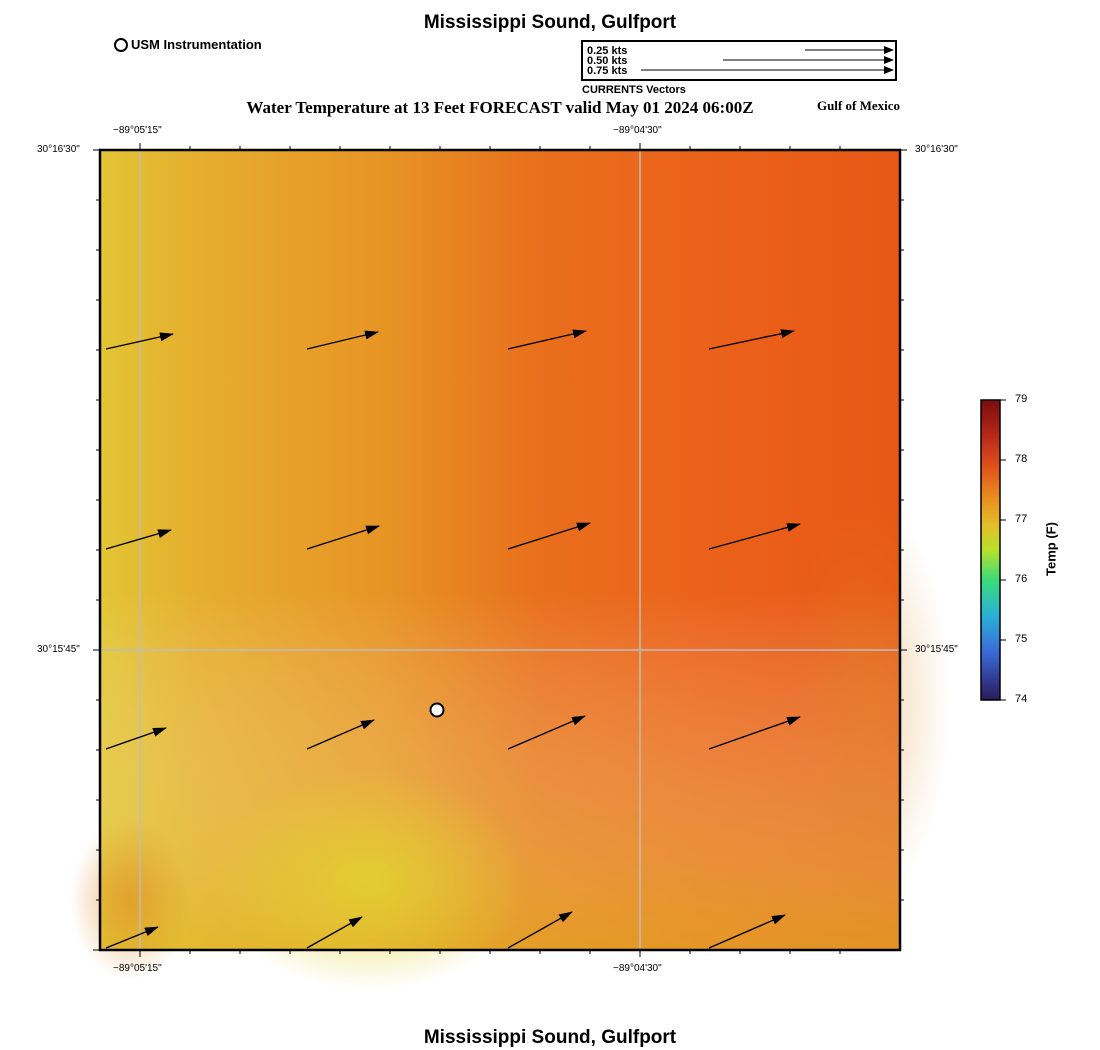 The image size is (1100, 1050). I want to click on map-title: Mississippi Sound, Gulfport, so click(550, 22).